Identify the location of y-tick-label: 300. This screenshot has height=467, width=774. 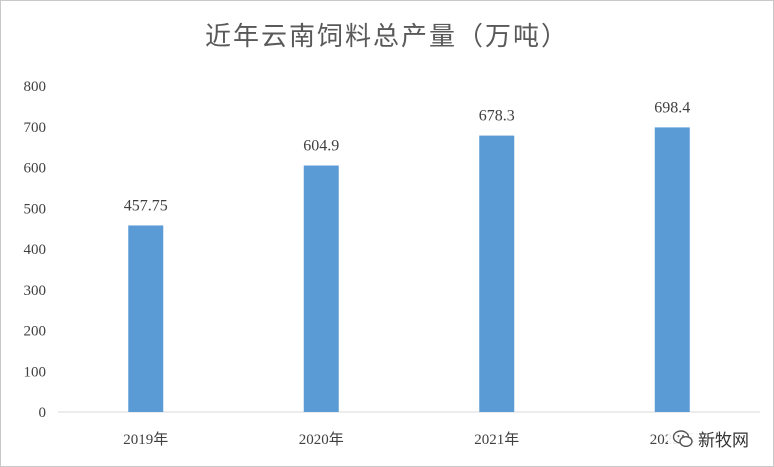
(35, 291).